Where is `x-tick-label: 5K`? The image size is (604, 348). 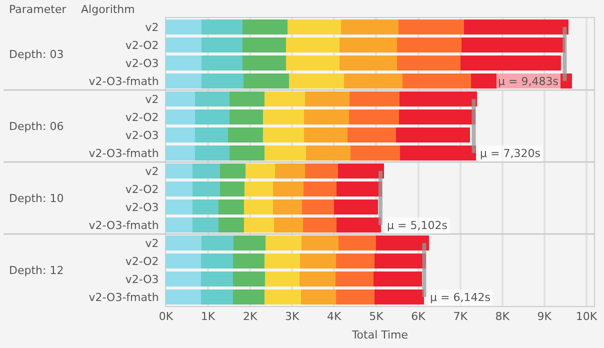
x-tick-label: 5K is located at coordinates (376, 317).